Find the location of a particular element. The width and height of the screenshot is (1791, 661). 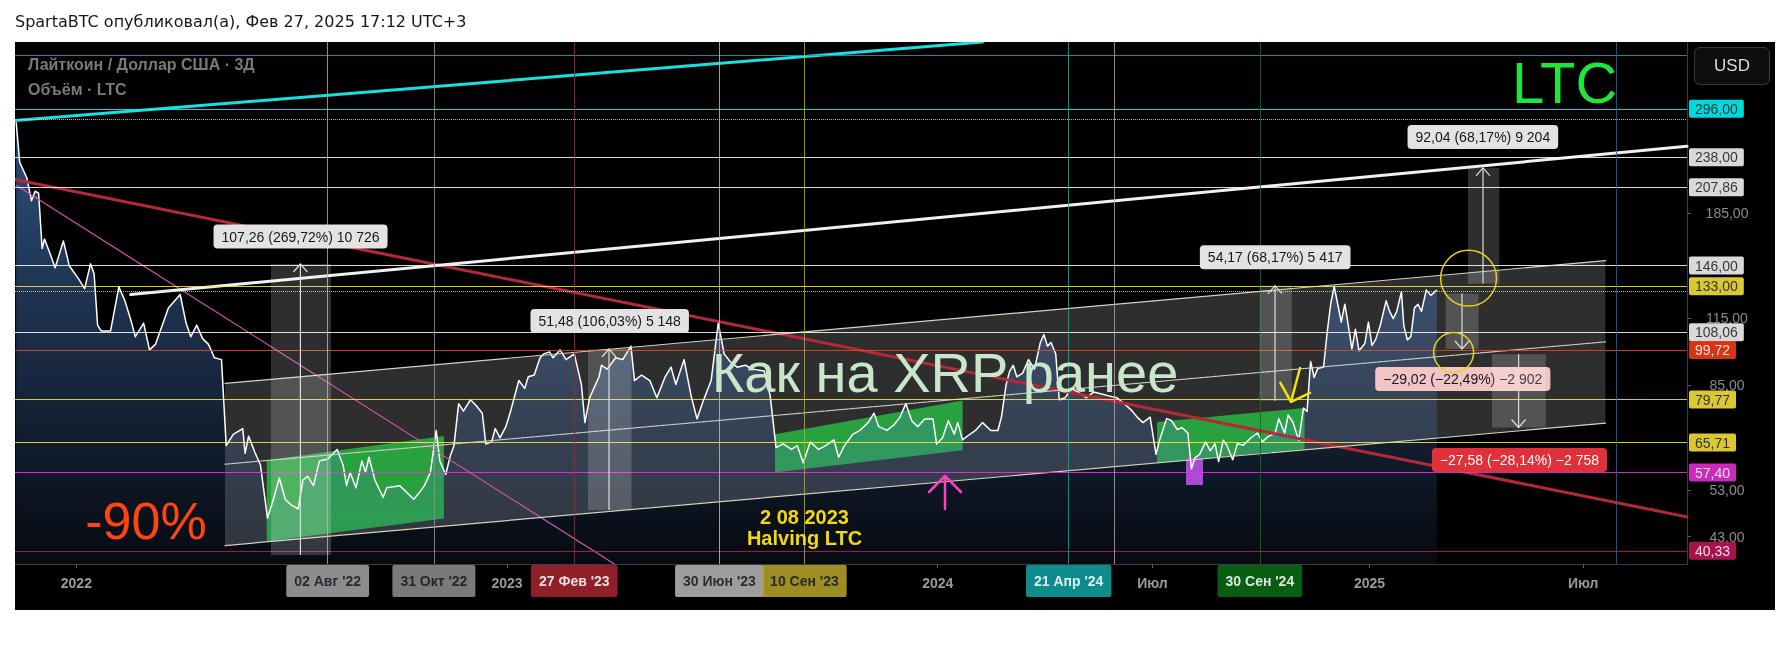

ref-line-label: 40,33 is located at coordinates (1713, 550).